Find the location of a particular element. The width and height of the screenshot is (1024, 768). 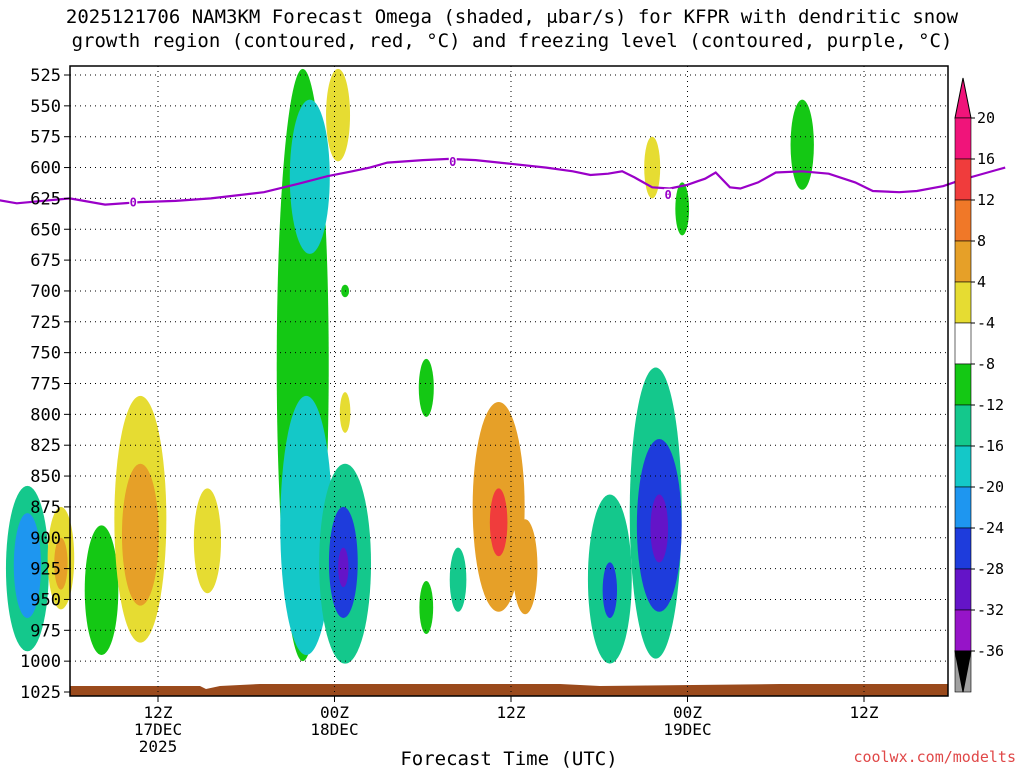

y-tick-label: 625 is located at coordinates (45, 199).